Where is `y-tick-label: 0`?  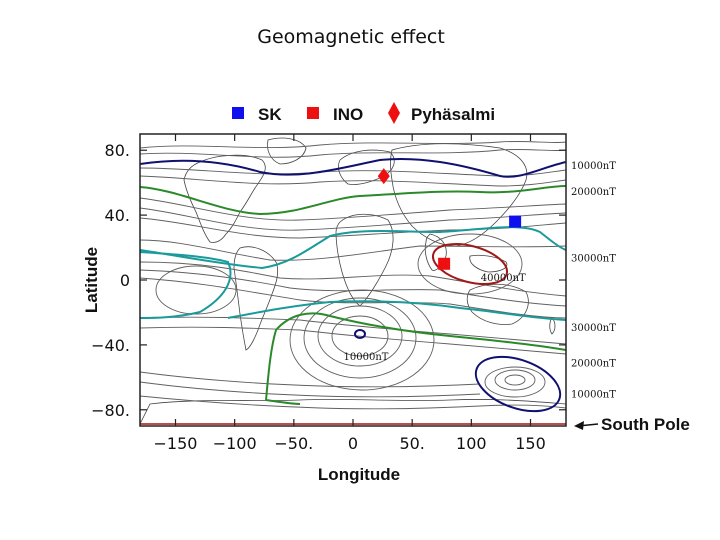 y-tick-label: 0 is located at coordinates (125, 280).